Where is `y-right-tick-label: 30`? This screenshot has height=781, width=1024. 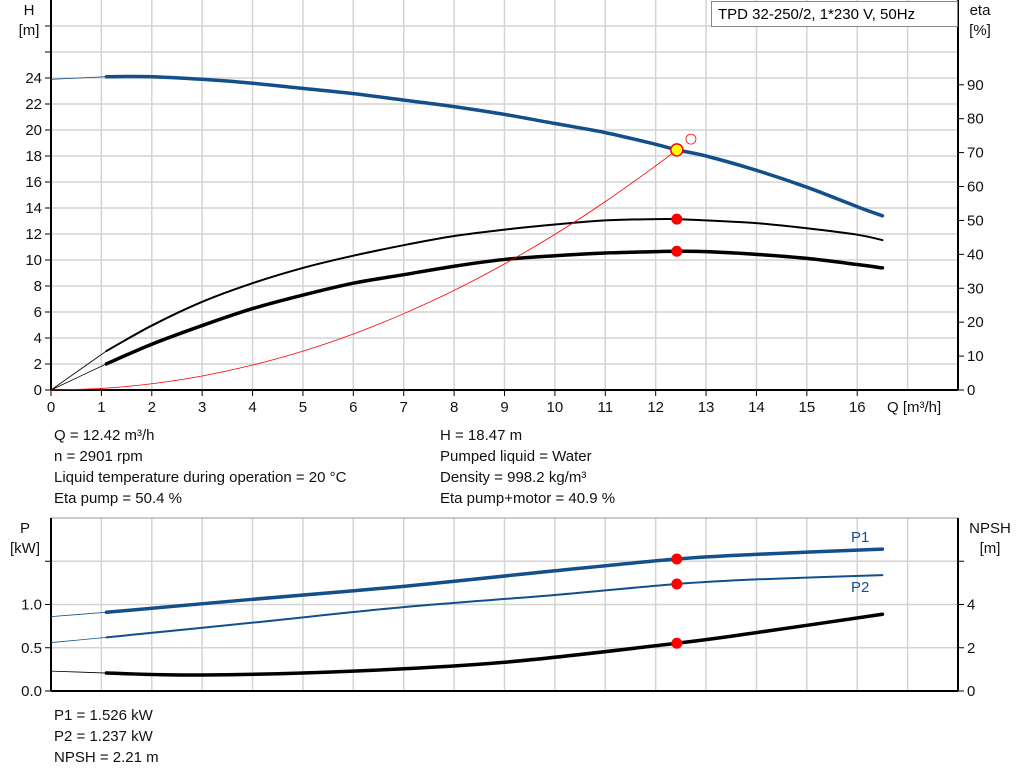 y-right-tick-label: 30 is located at coordinates (975, 288).